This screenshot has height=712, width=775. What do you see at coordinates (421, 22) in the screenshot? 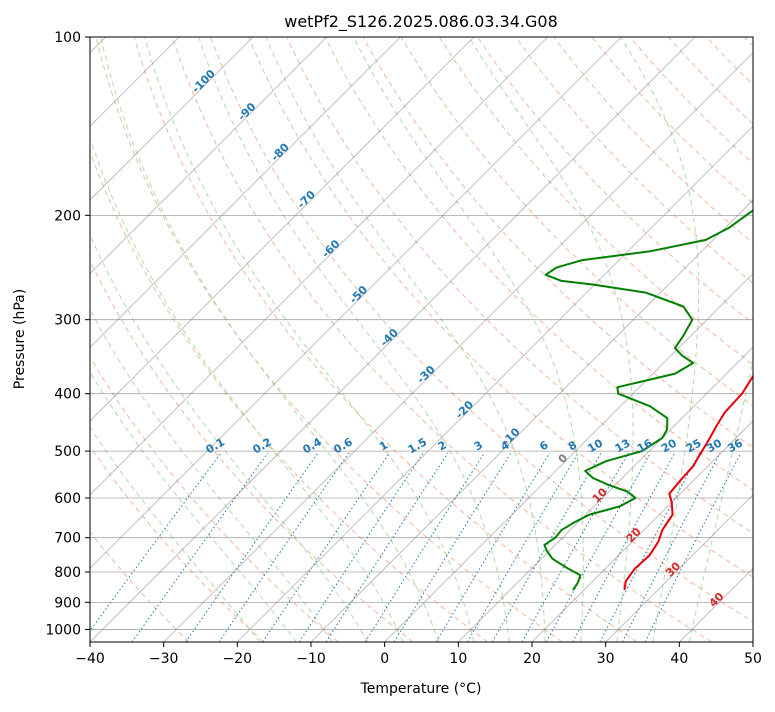
I see `chart-title: wetPf2_S126.2025.086.03.34.G08` at bounding box center [421, 22].